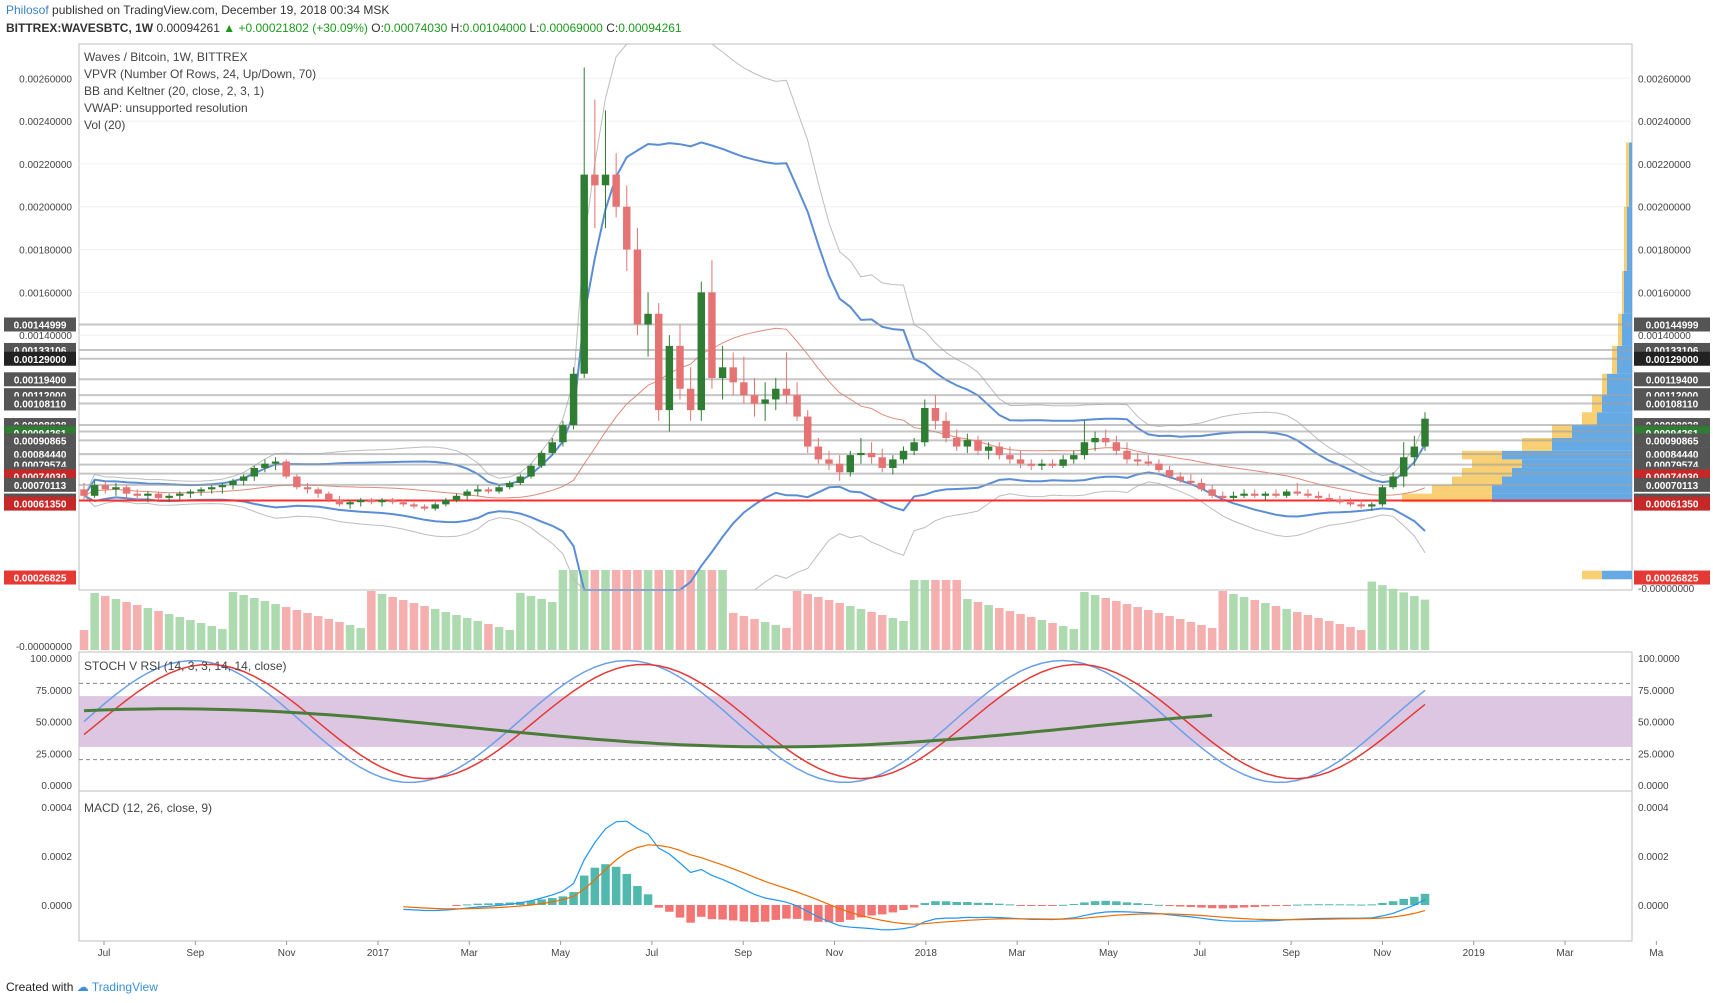 The height and width of the screenshot is (1003, 1713). What do you see at coordinates (27, 10) in the screenshot?
I see `author-link: Philosof` at bounding box center [27, 10].